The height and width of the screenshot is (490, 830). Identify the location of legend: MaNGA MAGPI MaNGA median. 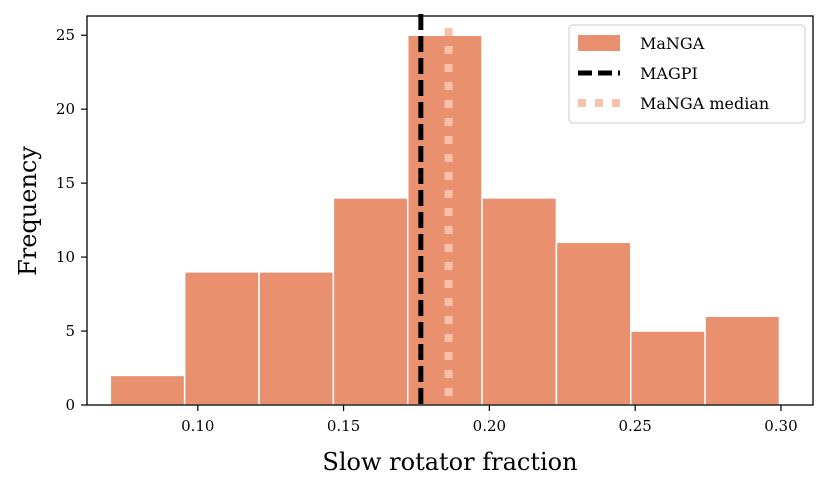
(687, 74).